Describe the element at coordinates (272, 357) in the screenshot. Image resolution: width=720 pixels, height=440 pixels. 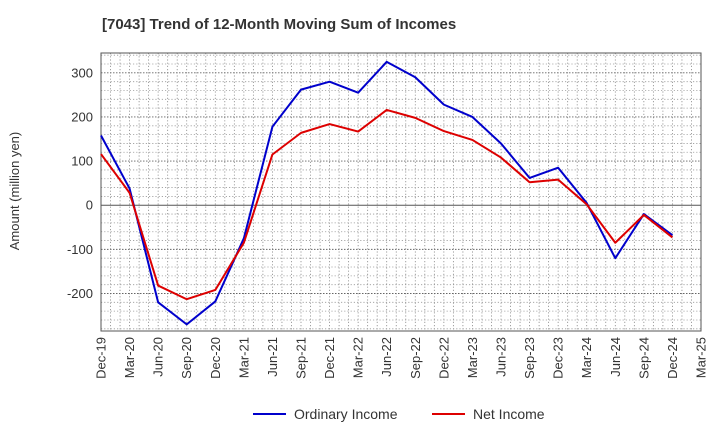
I see `x-tick-label: Jun-21` at that location.